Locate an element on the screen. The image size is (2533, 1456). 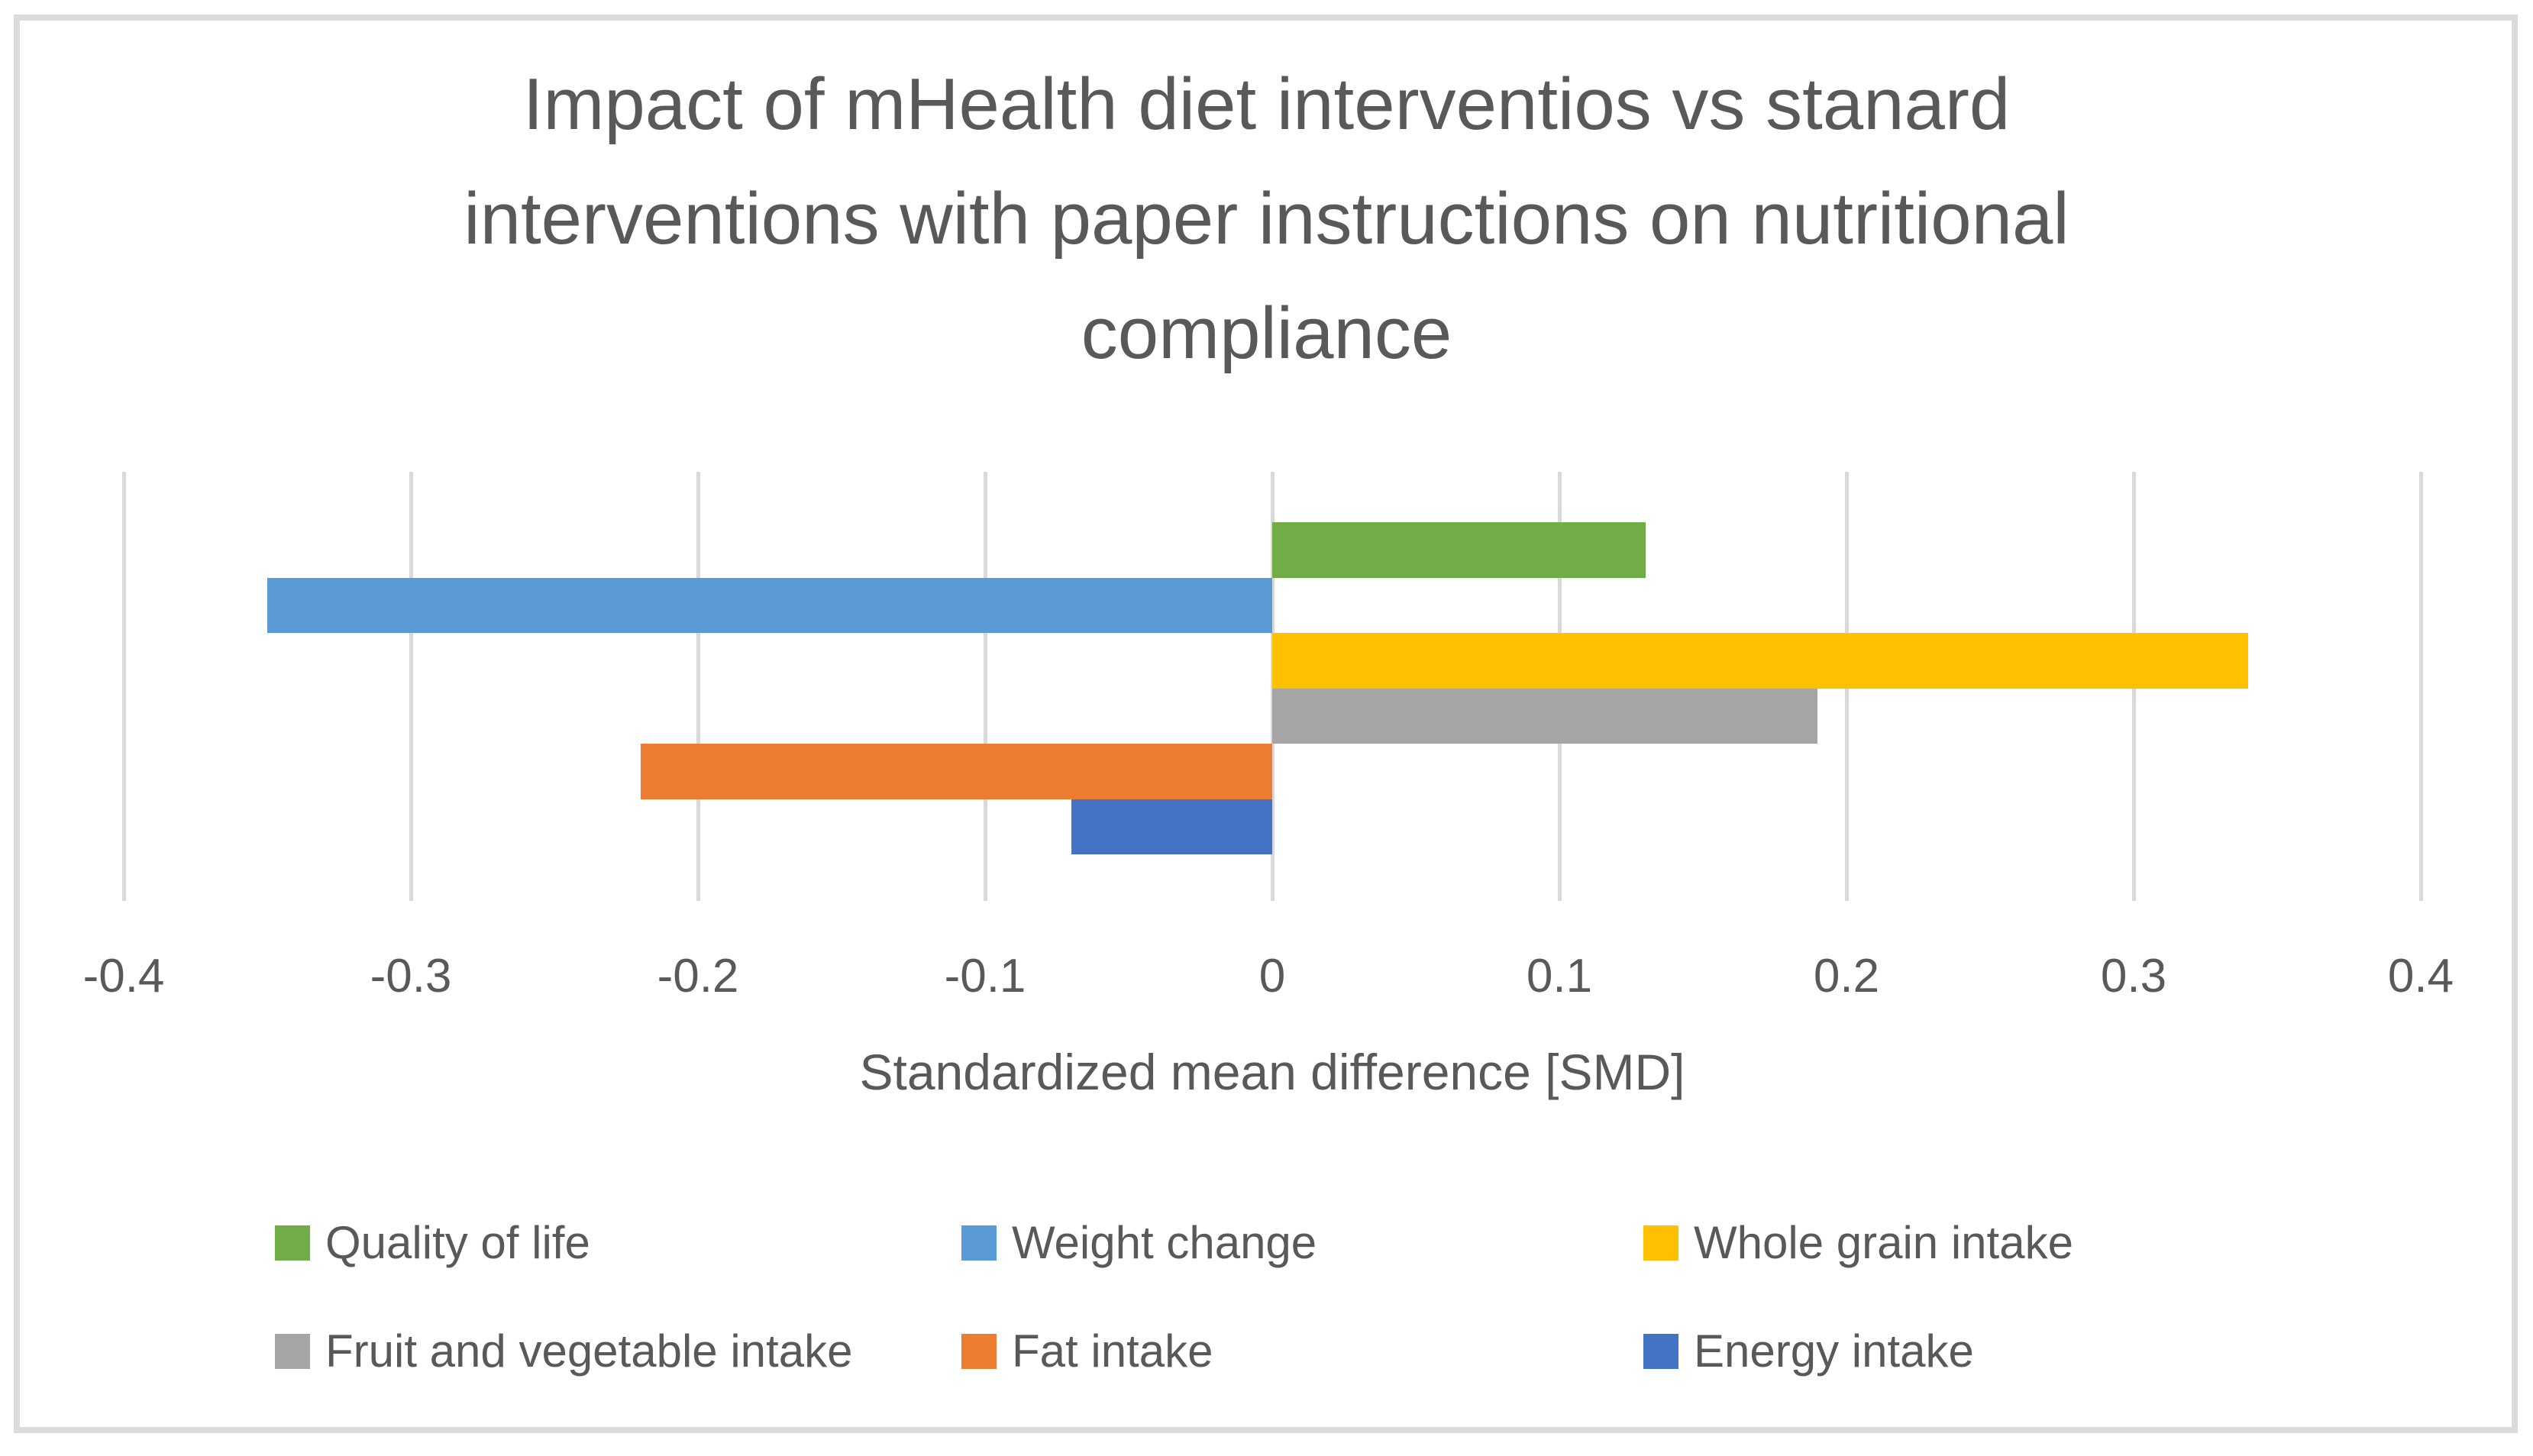
gridline-x--0.4 is located at coordinates (123, 686).